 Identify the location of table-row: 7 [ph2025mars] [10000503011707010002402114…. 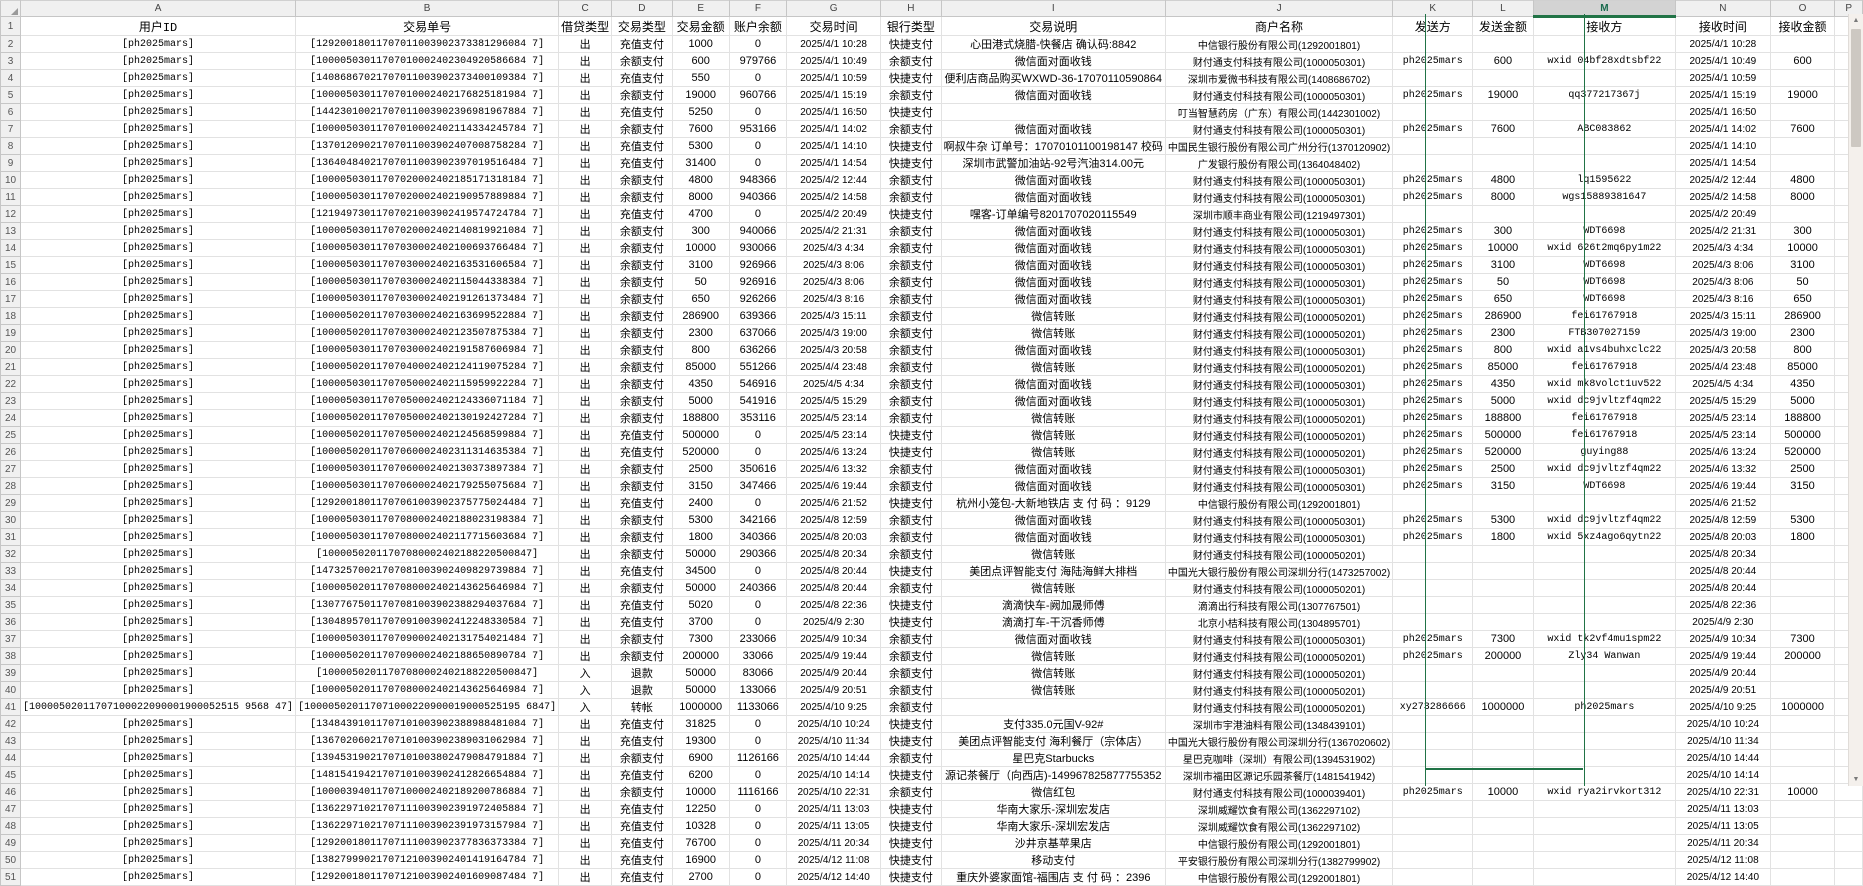
(931, 129).